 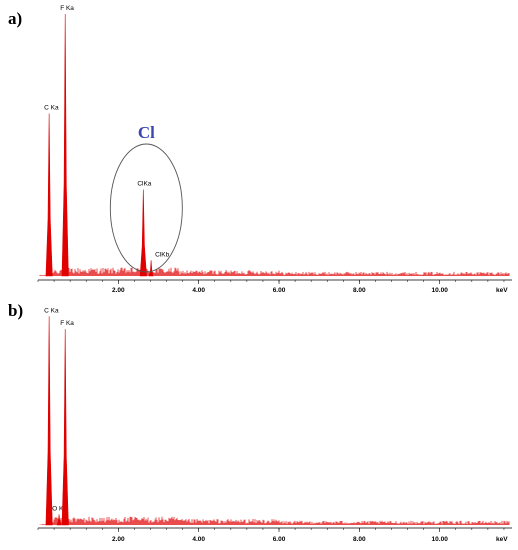 What do you see at coordinates (15, 18) in the screenshot?
I see `panel-label: a)` at bounding box center [15, 18].